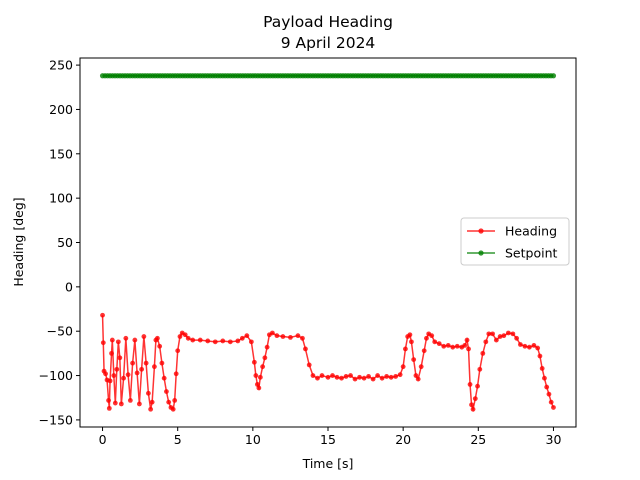 The image size is (640, 480). I want to click on y-tick-label: 200, so click(61, 109).